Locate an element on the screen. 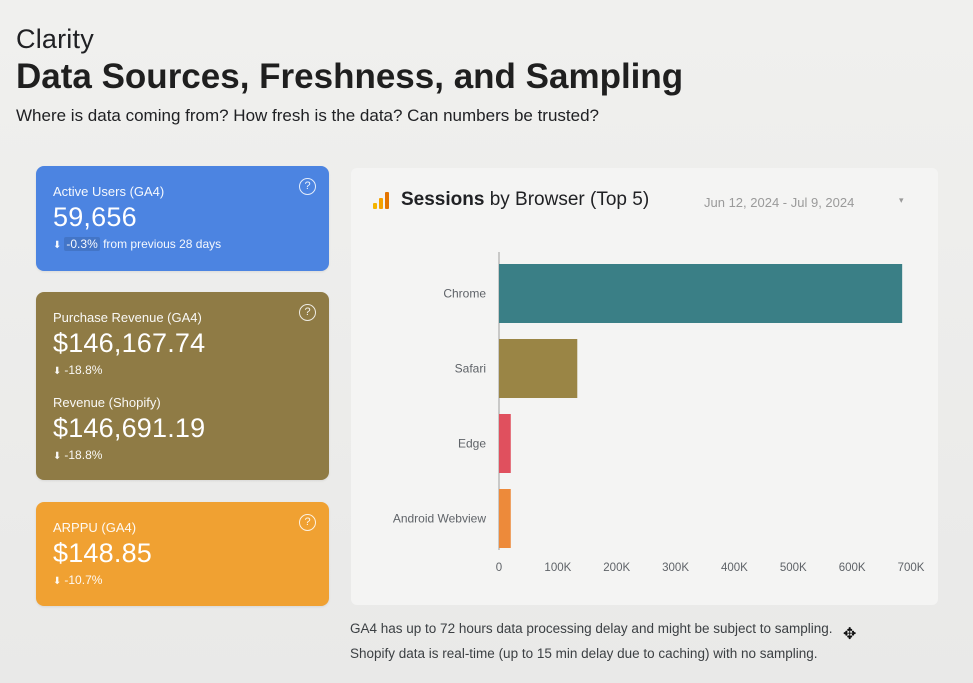 The height and width of the screenshot is (683, 973). shopify-revenue-change-pct: -18.8% is located at coordinates (83, 455).